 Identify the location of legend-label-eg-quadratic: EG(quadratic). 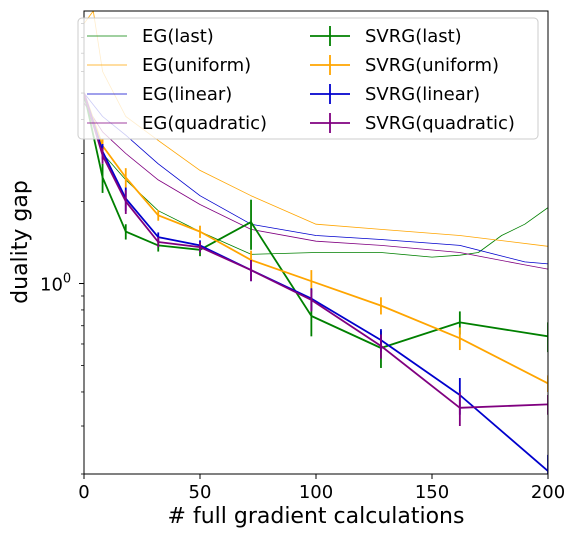
(204, 123).